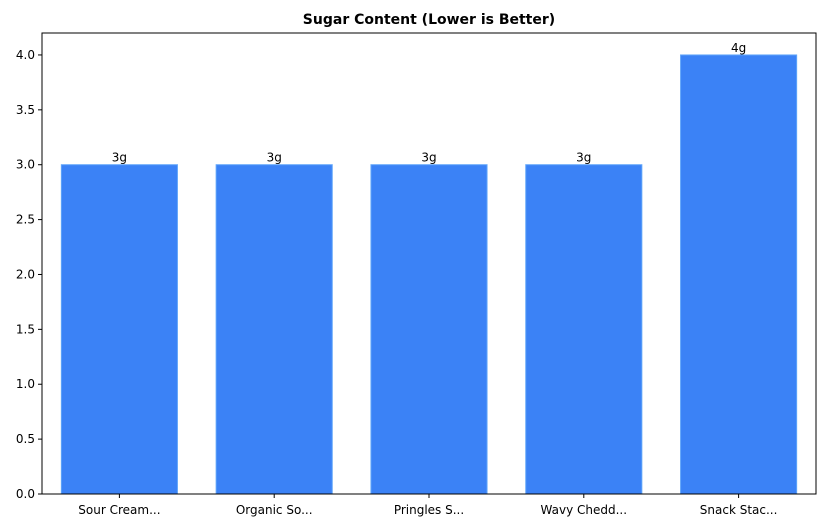 Image resolution: width=826 pixels, height=532 pixels. I want to click on y-tick-label: 2.5, so click(25, 220).